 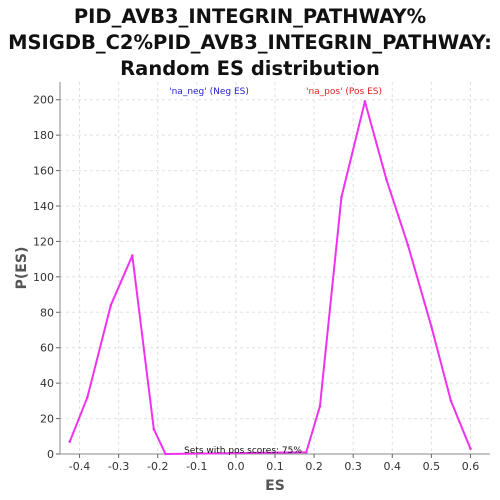 I want to click on y-axis-label: P(ES), so click(x=22, y=268).